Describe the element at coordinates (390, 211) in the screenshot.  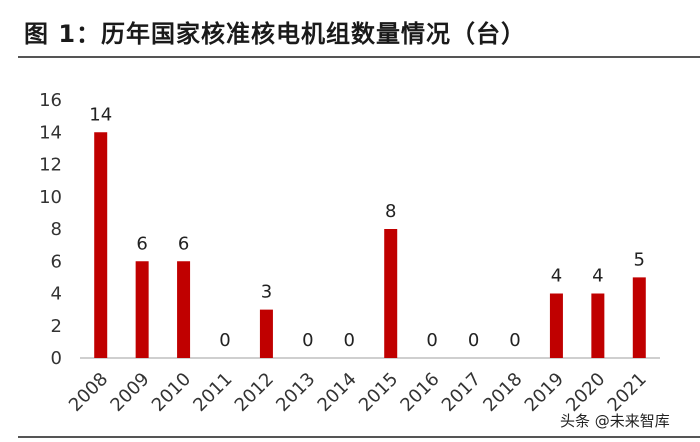
I see `data-label: 8` at that location.